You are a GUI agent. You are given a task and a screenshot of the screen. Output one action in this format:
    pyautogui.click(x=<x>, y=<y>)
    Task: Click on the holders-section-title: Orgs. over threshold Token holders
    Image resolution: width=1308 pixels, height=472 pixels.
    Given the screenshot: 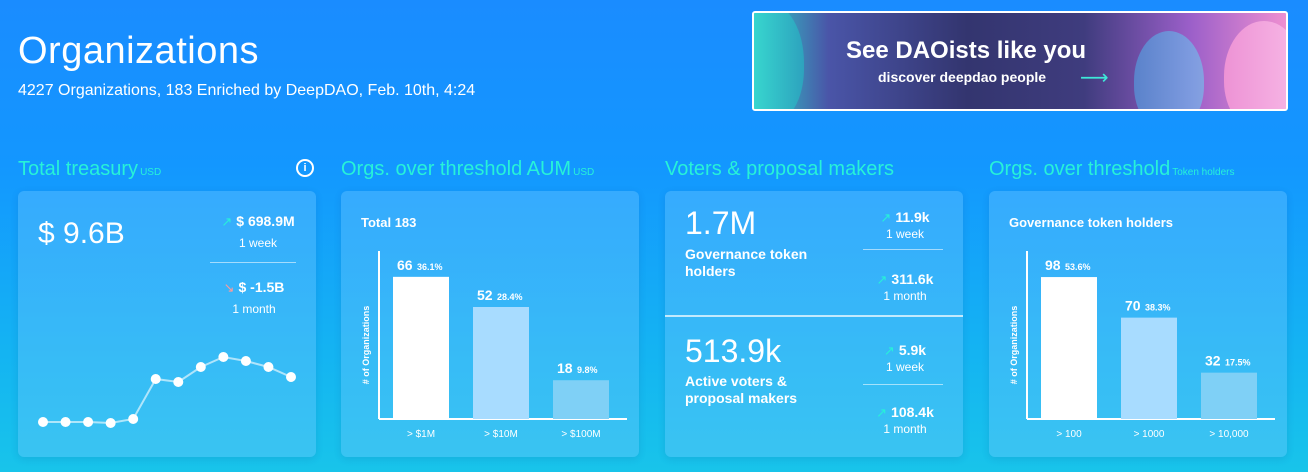 What is the action you would take?
    pyautogui.click(x=1111, y=169)
    